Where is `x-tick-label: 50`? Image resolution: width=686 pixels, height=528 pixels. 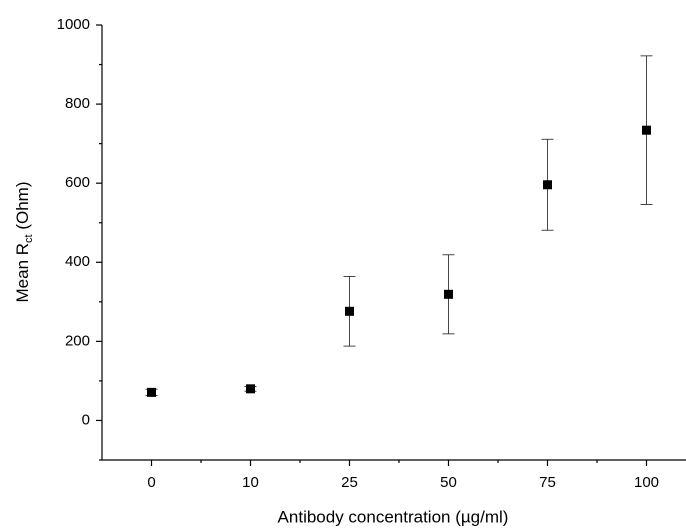
x-tick-label: 50 is located at coordinates (448, 482).